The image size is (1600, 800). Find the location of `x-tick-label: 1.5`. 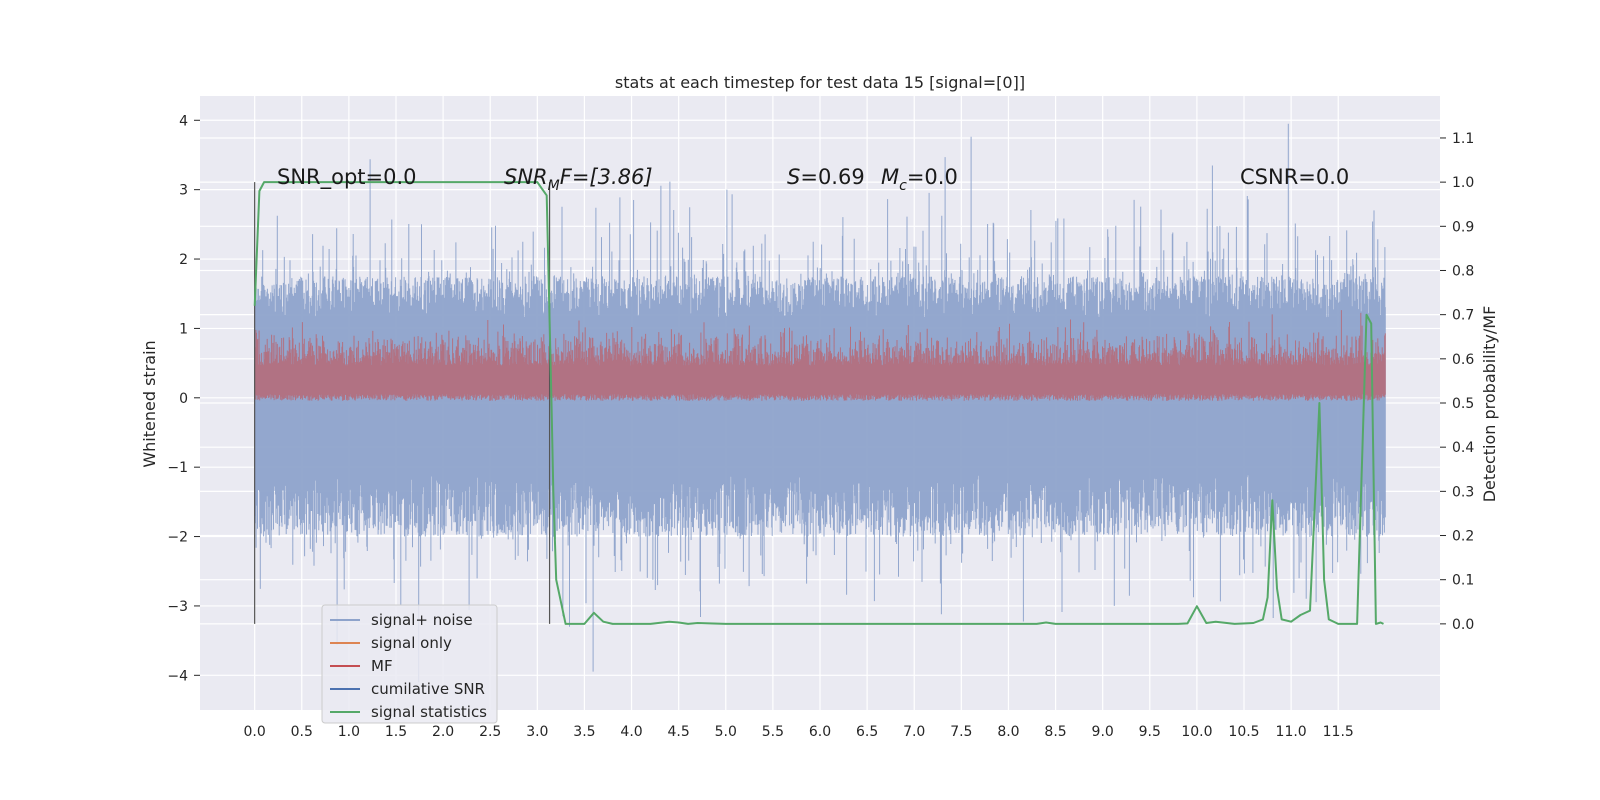

x-tick-label: 1.5 is located at coordinates (396, 732).